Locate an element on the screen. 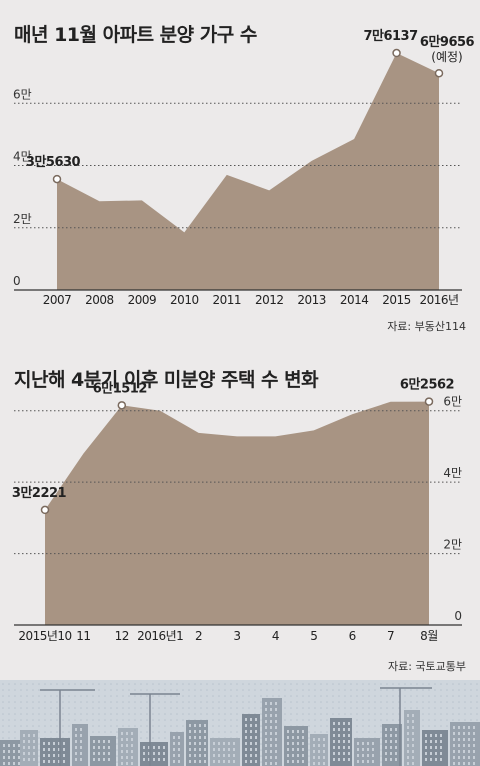 The image size is (480, 766). x-tick-label: 2010 is located at coordinates (184, 300).